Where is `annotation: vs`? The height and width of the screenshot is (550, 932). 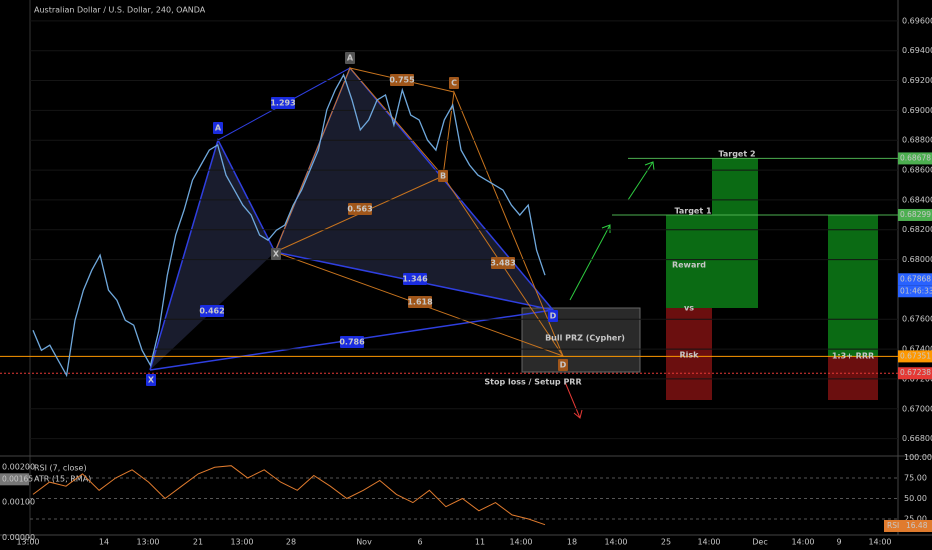 annotation: vs is located at coordinates (689, 308).